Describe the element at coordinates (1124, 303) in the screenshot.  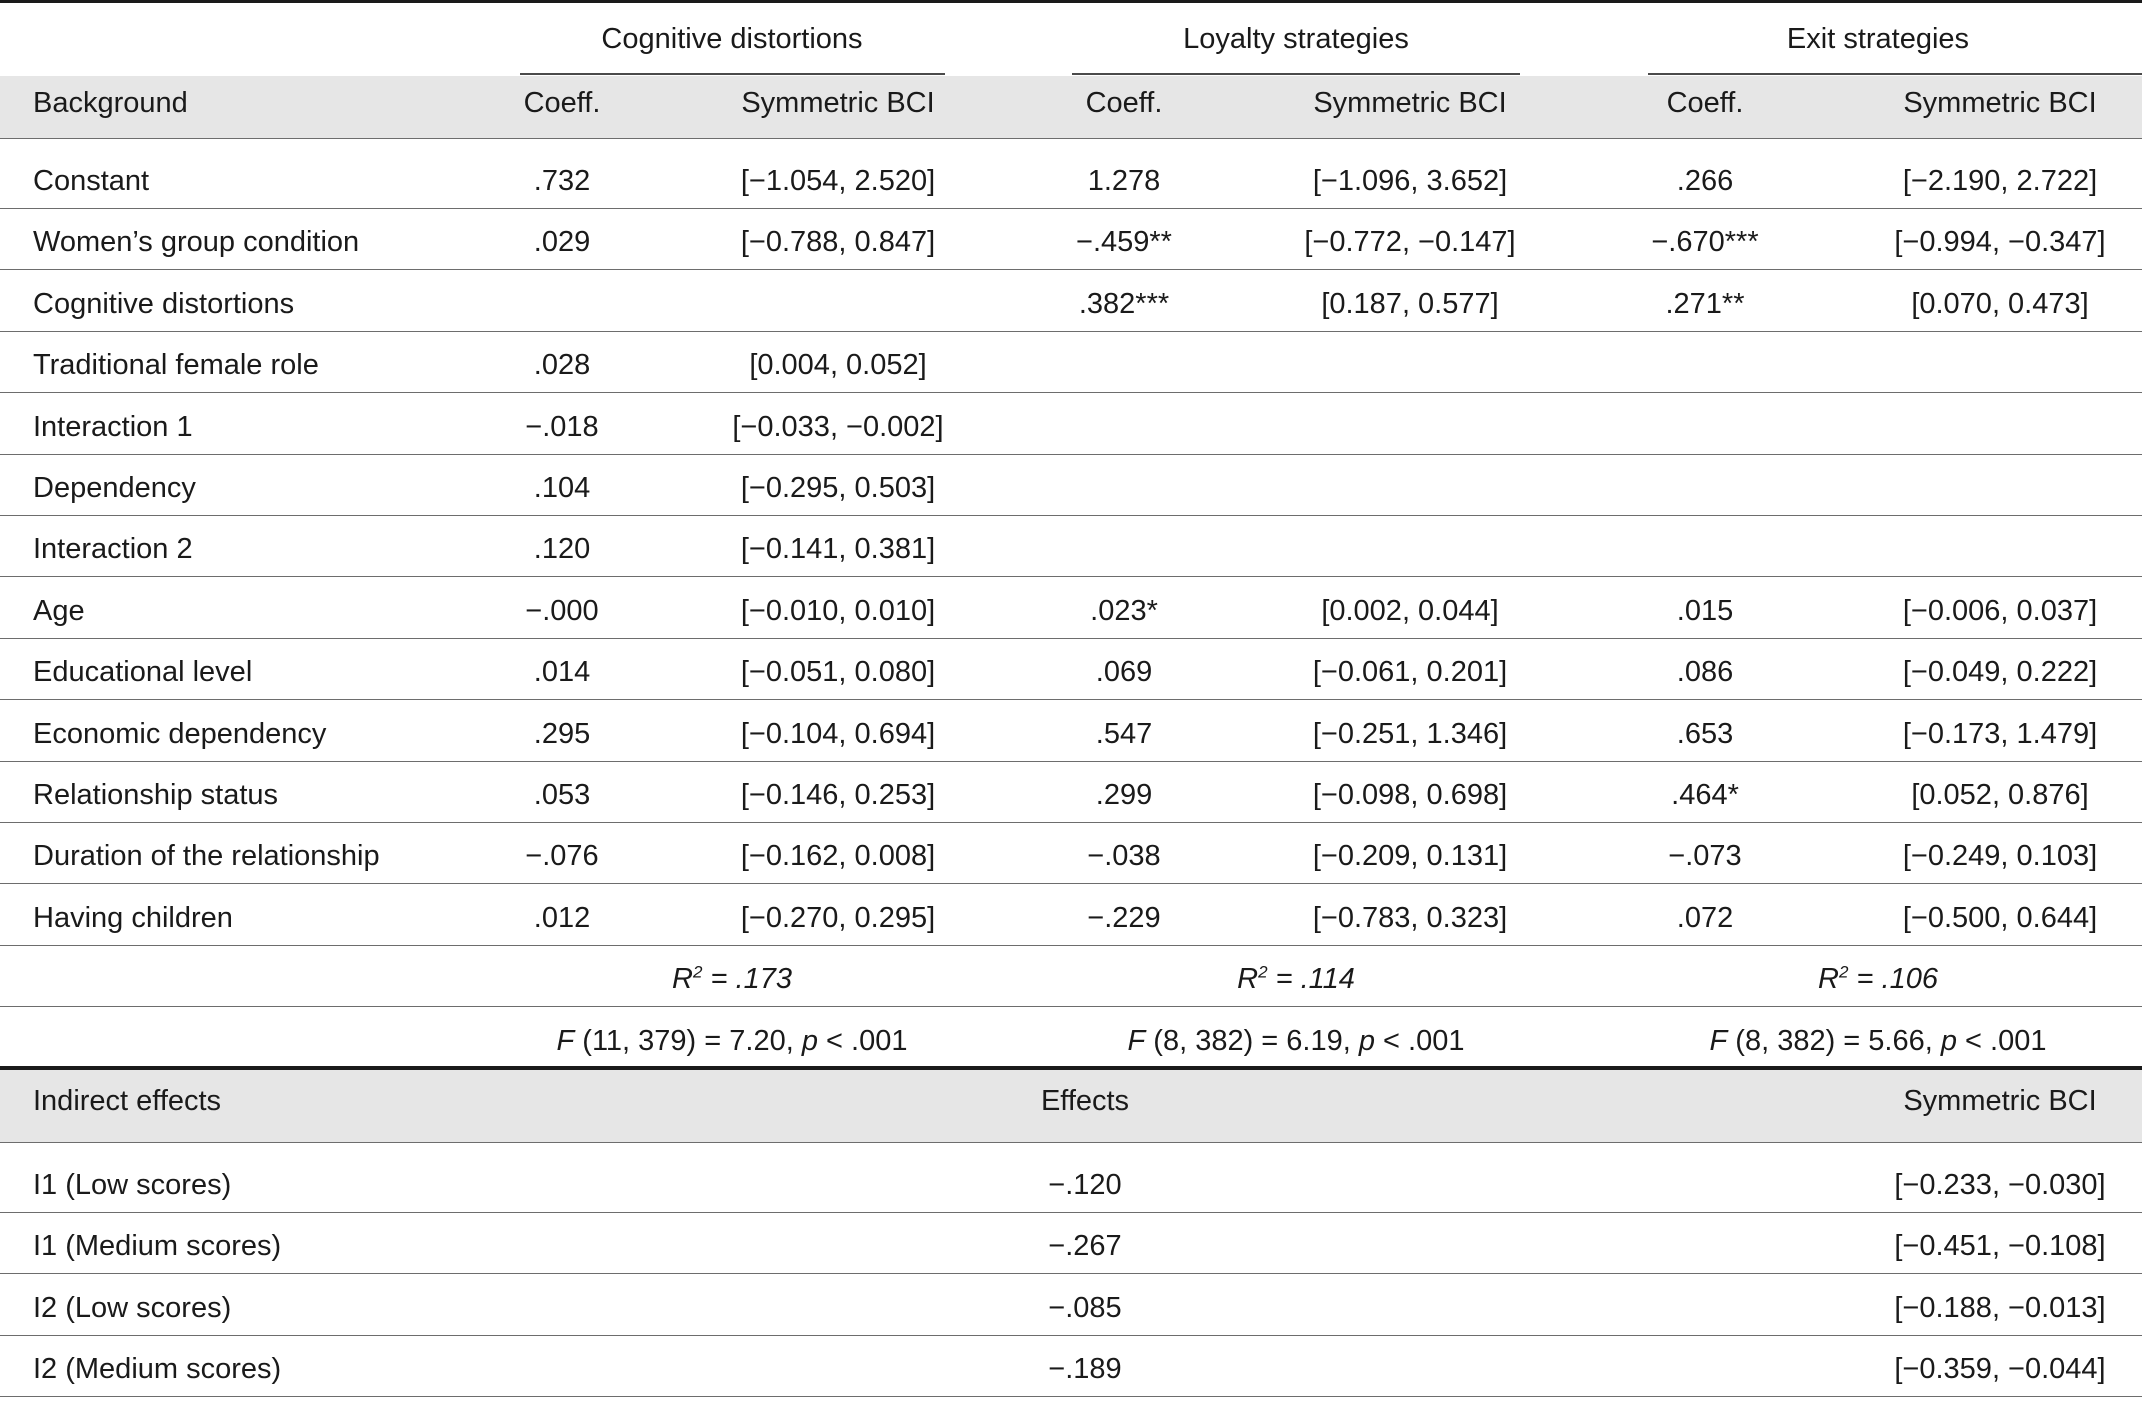
I see `coefficient-cell: .382***` at that location.